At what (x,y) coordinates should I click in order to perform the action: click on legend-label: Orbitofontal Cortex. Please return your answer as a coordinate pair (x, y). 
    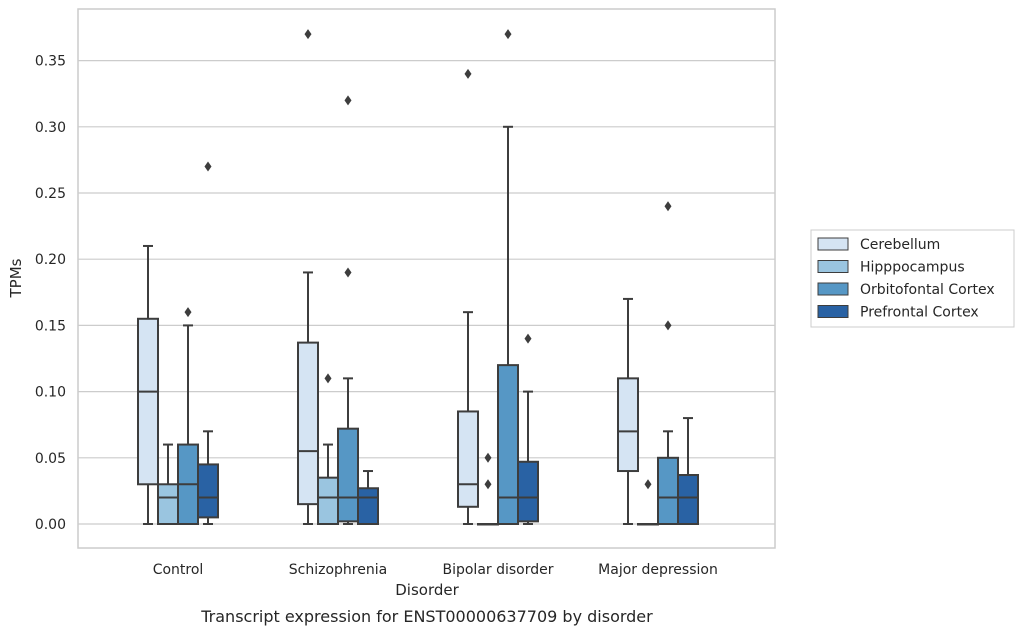
    Looking at the image, I should click on (927, 290).